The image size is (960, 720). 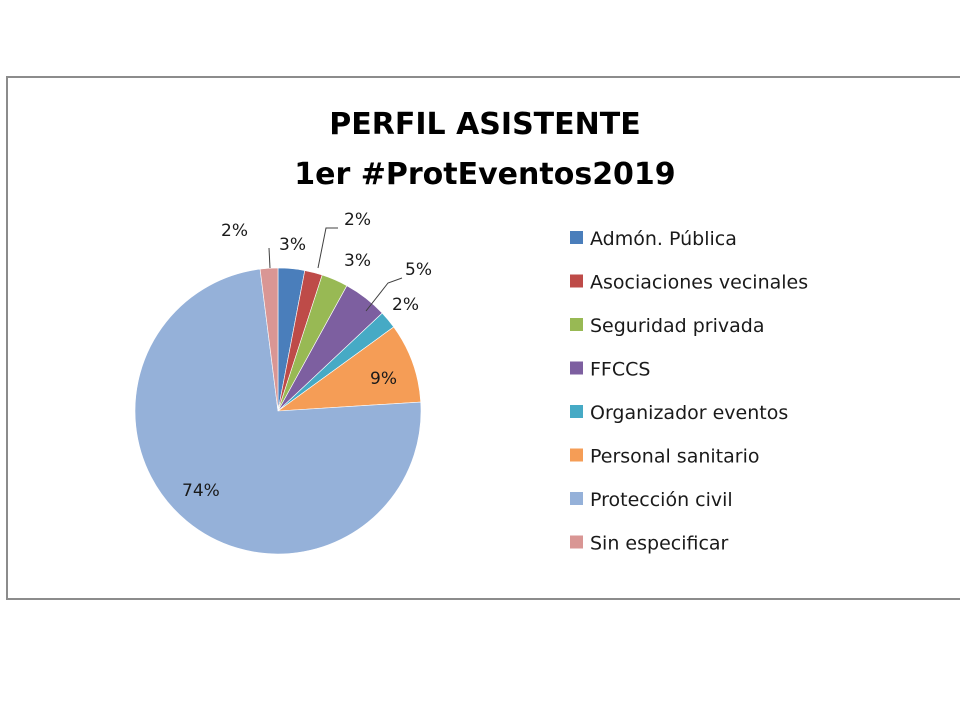 What do you see at coordinates (576, 542) in the screenshot?
I see `legend-swatch-sin-especificar` at bounding box center [576, 542].